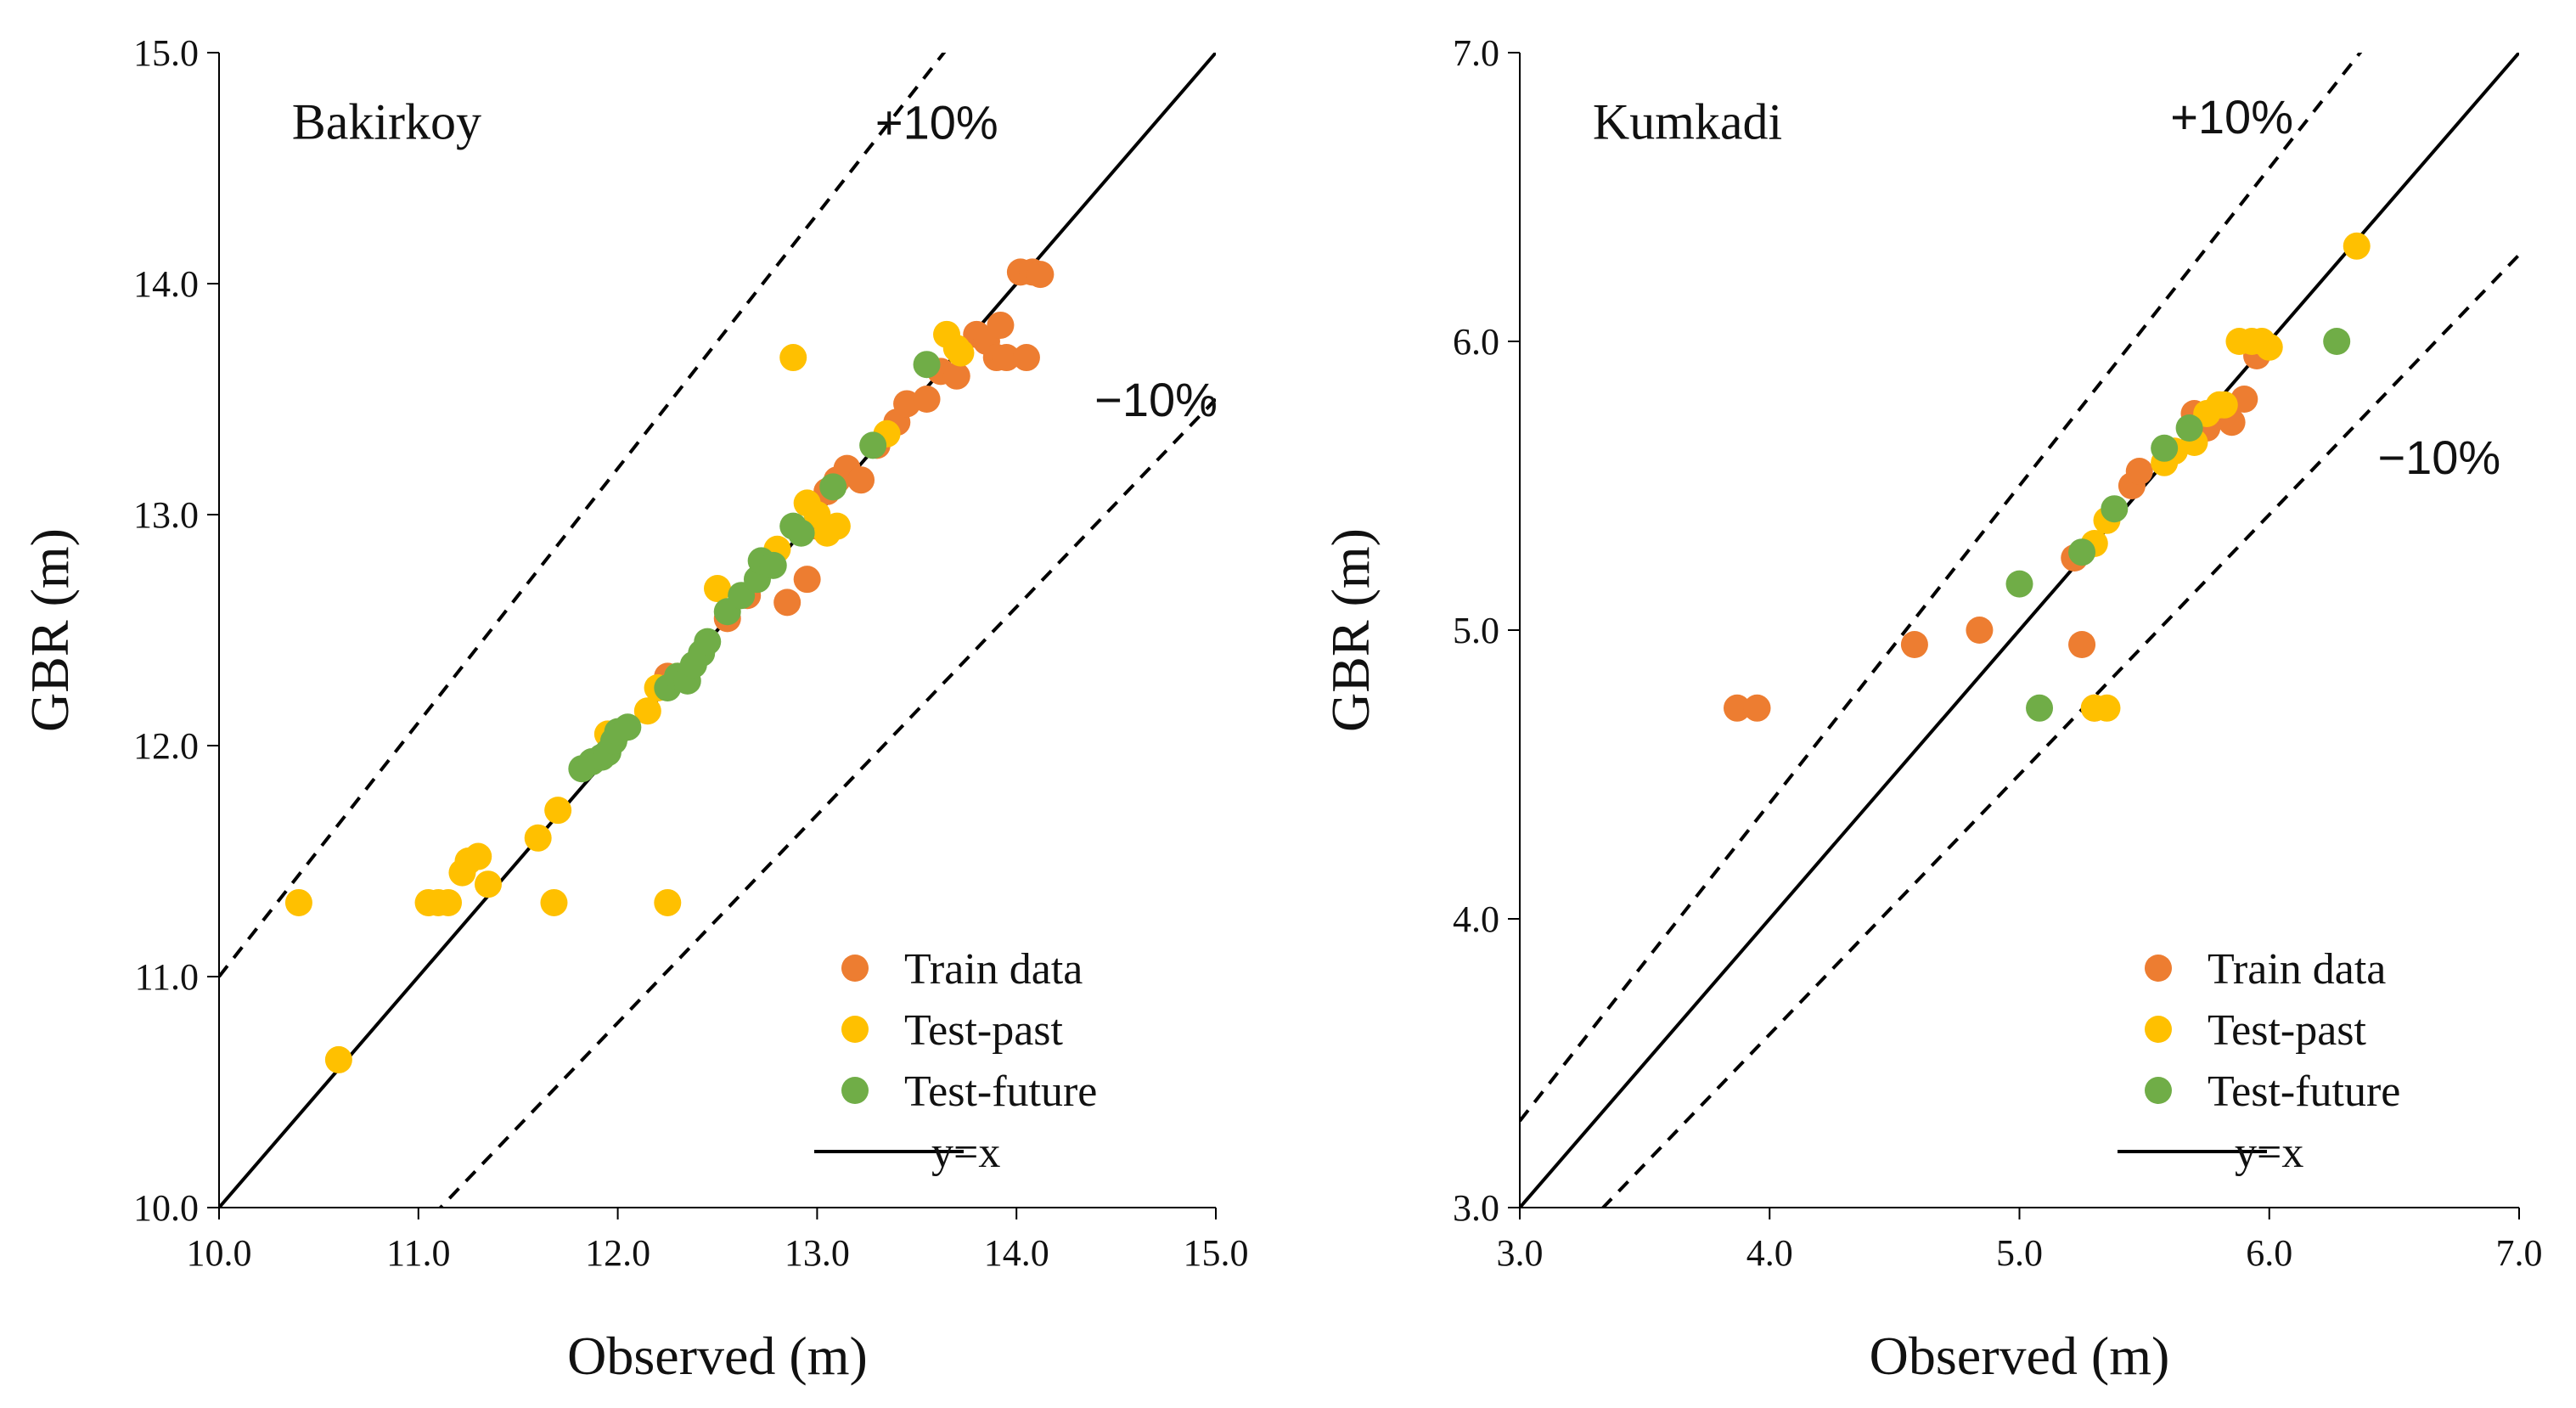 The image size is (2576, 1408). Describe the element at coordinates (1476, 630) in the screenshot. I see `y-tick-label: 5.0` at that location.